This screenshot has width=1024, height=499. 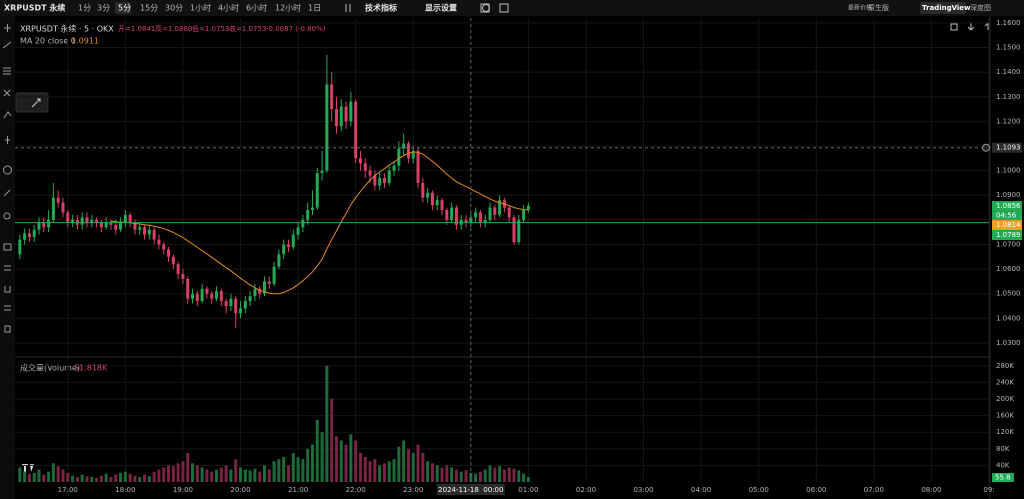 What do you see at coordinates (954, 27) in the screenshot?
I see `panel-icon` at bounding box center [954, 27].